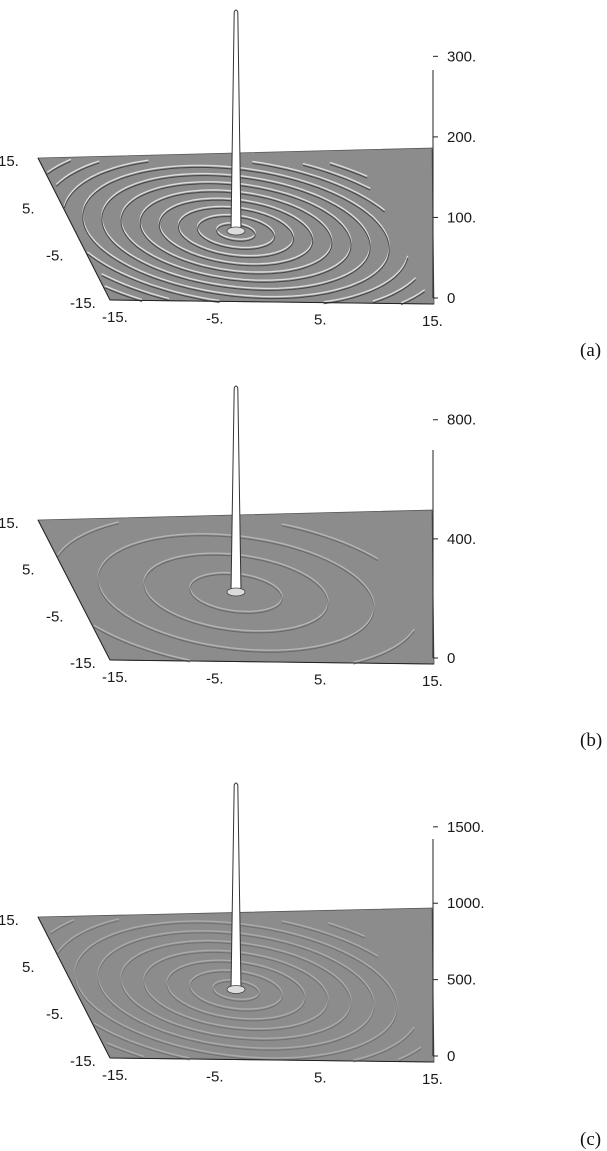  Describe the element at coordinates (461, 137) in the screenshot. I see `z-tick-label: 200.` at that location.